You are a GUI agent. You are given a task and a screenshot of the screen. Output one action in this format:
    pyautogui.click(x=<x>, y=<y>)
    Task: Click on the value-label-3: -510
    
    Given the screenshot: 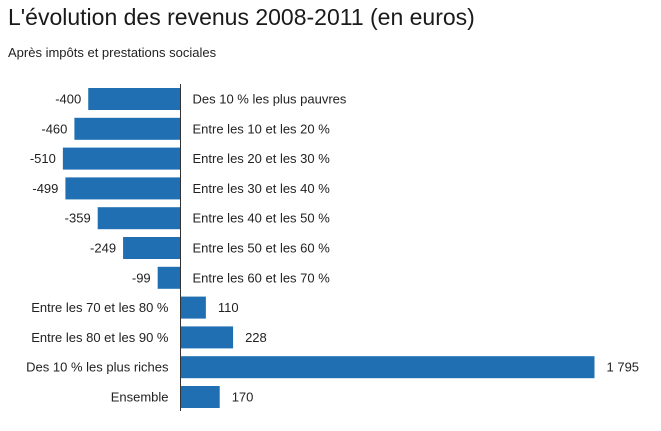 What is the action you would take?
    pyautogui.click(x=43, y=158)
    